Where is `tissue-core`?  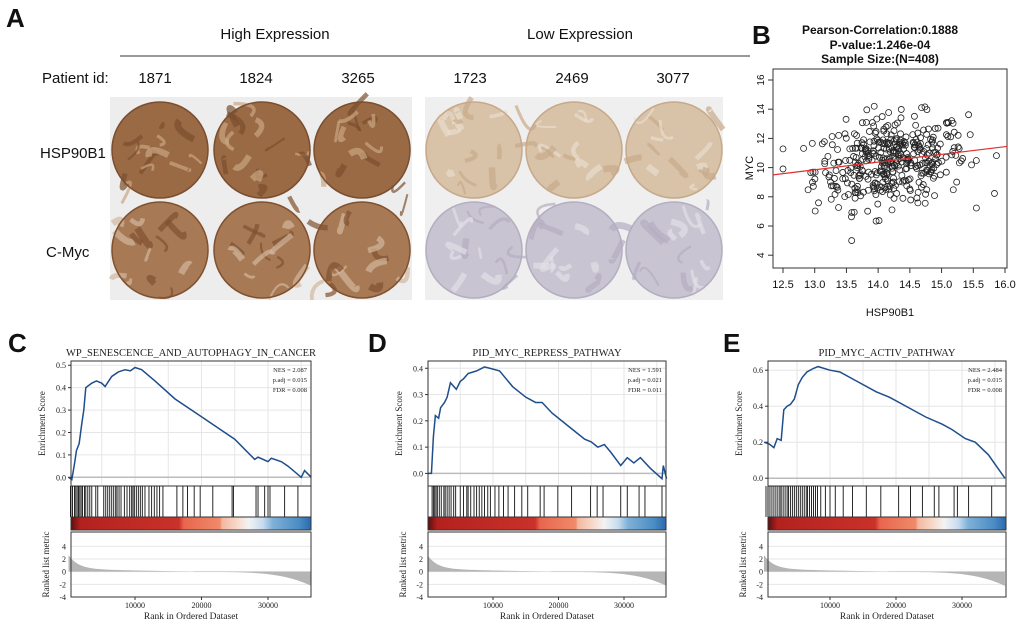 tissue-core is located at coordinates (262, 150).